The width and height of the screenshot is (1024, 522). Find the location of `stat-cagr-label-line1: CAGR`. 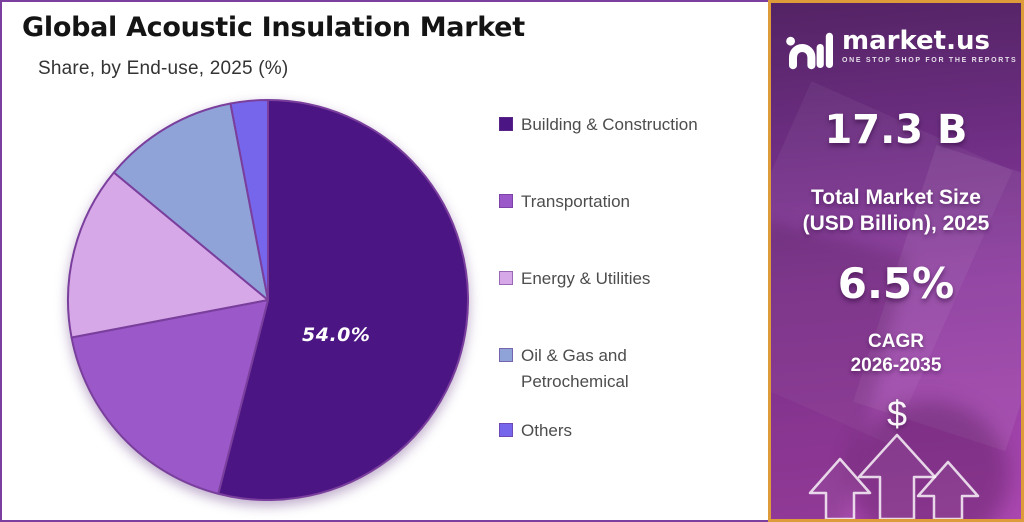

stat-cagr-label-line1: CAGR is located at coordinates (896, 341).